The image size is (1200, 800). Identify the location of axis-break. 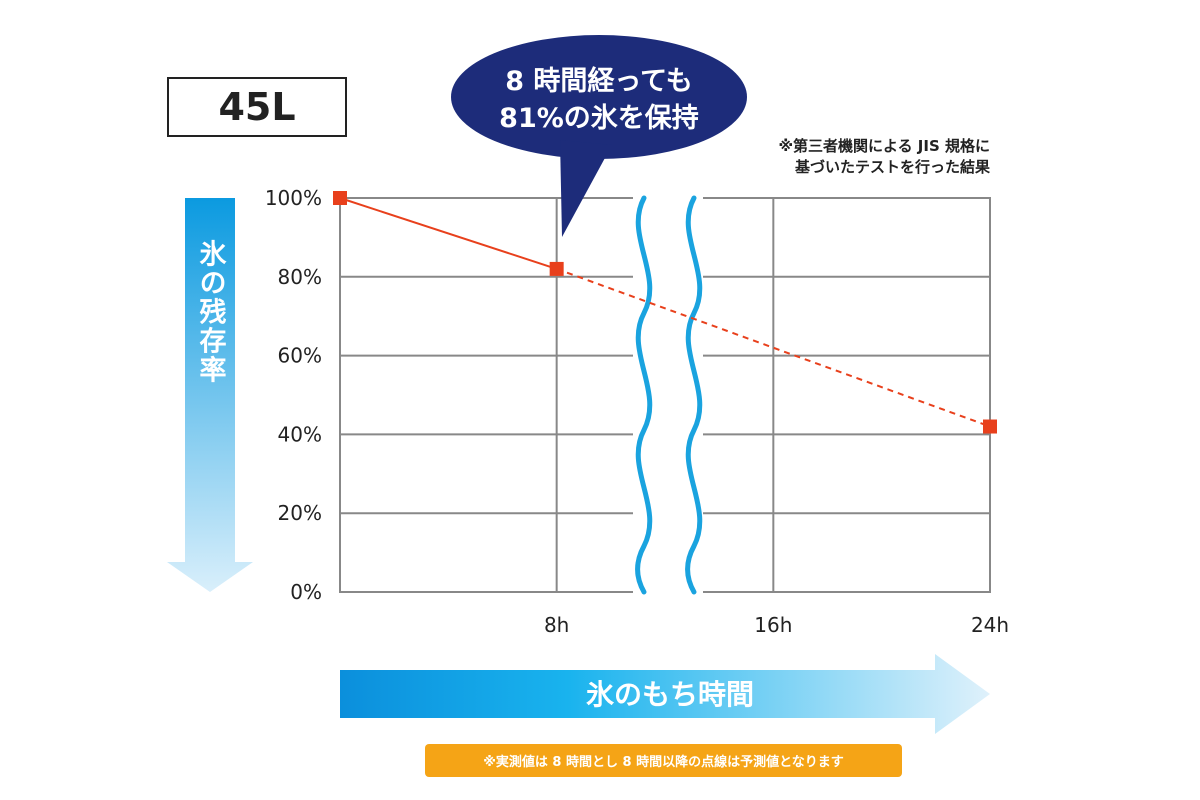
(668, 395).